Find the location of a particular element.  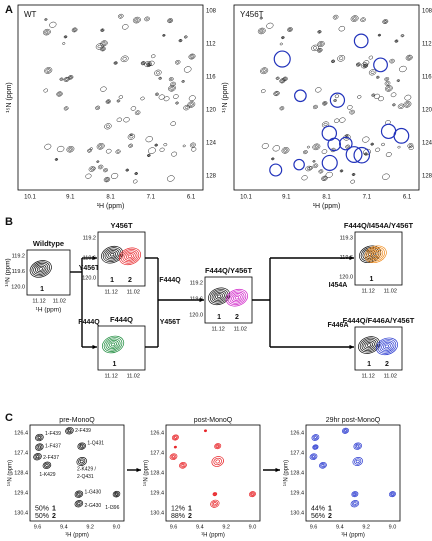

panel-label: C is located at coordinates (9, 418).